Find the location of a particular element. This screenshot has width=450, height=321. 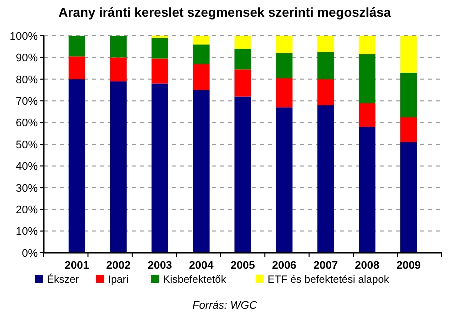

legend-label: Ipari is located at coordinates (118, 280).